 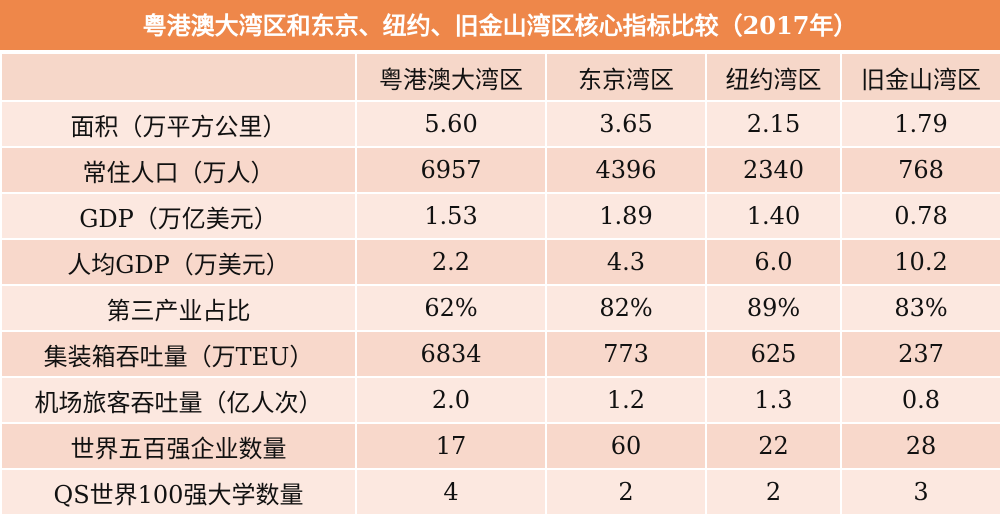 I want to click on data-row: 人均GDP（万美元） 2.2 4.3 6.0 10.2, so click(x=500, y=262).